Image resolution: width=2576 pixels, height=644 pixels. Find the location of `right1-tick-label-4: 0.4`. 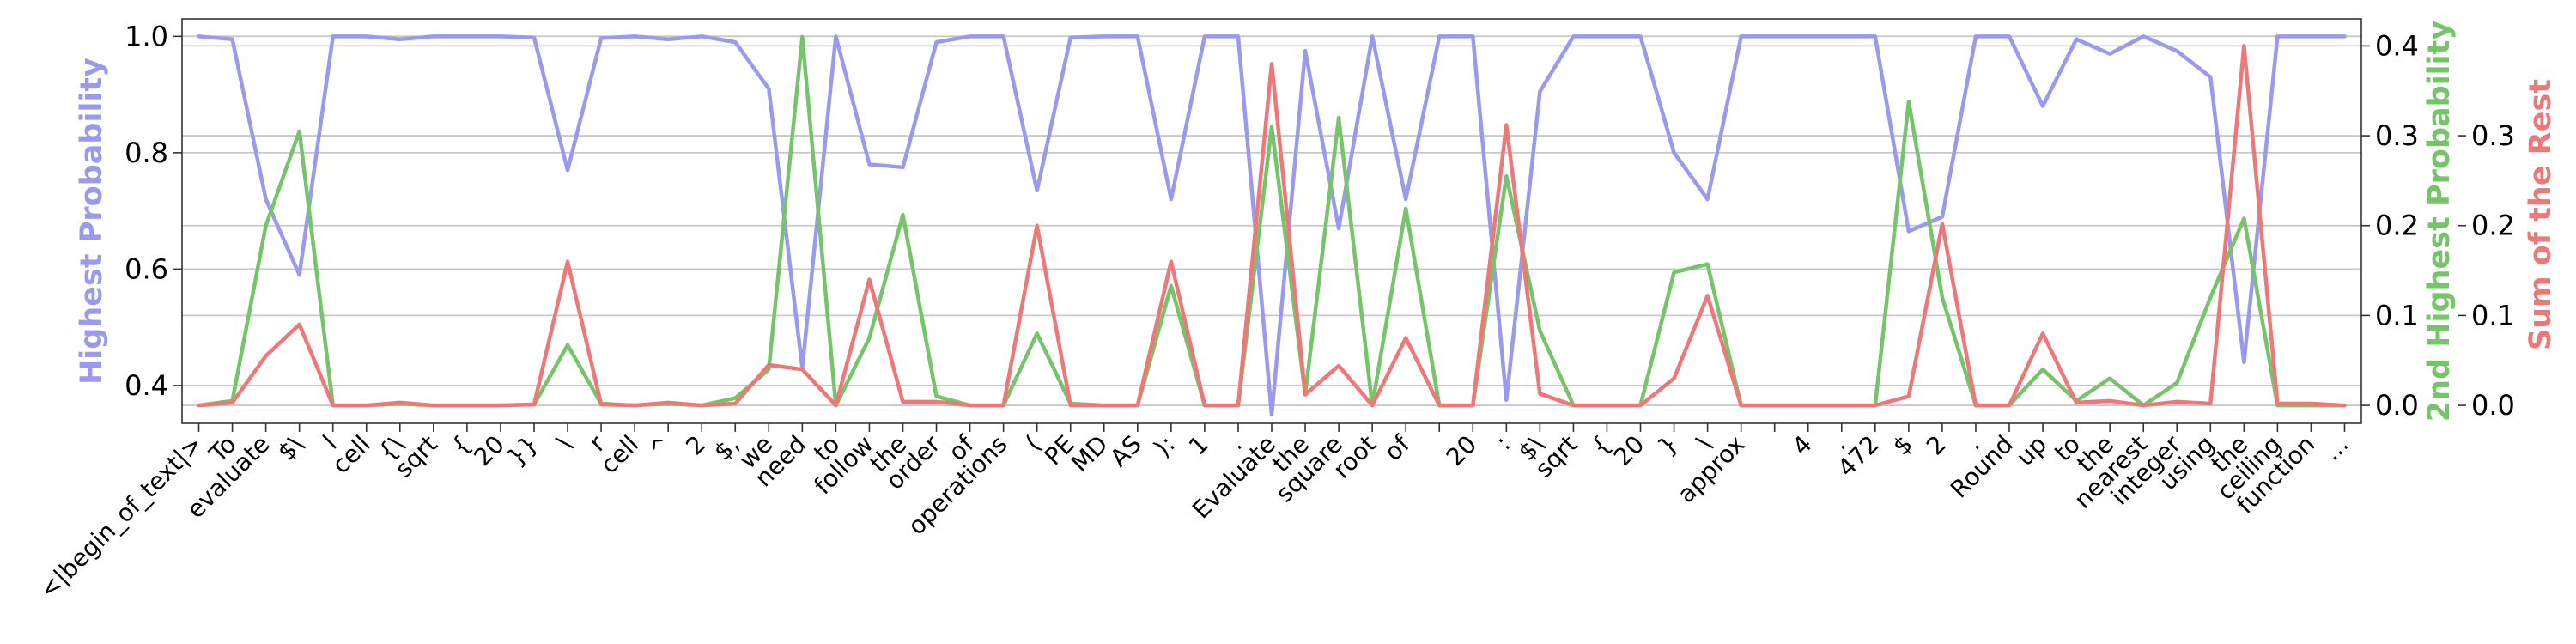

right1-tick-label-4: 0.4 is located at coordinates (2397, 45).